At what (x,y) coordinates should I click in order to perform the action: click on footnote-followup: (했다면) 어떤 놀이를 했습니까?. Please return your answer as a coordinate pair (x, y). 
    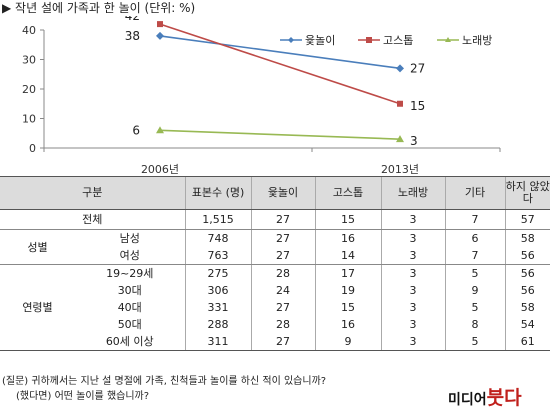
    Looking at the image, I should click on (83, 396).